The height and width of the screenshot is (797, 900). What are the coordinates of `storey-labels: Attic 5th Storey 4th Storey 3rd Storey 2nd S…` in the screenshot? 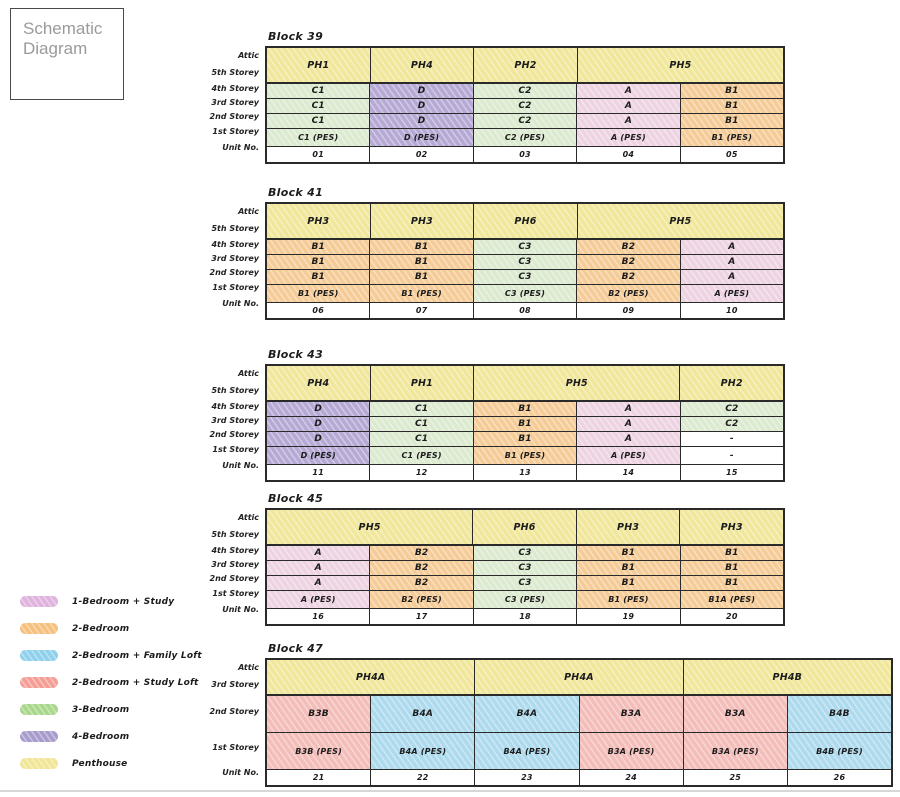 It's located at (228, 563).